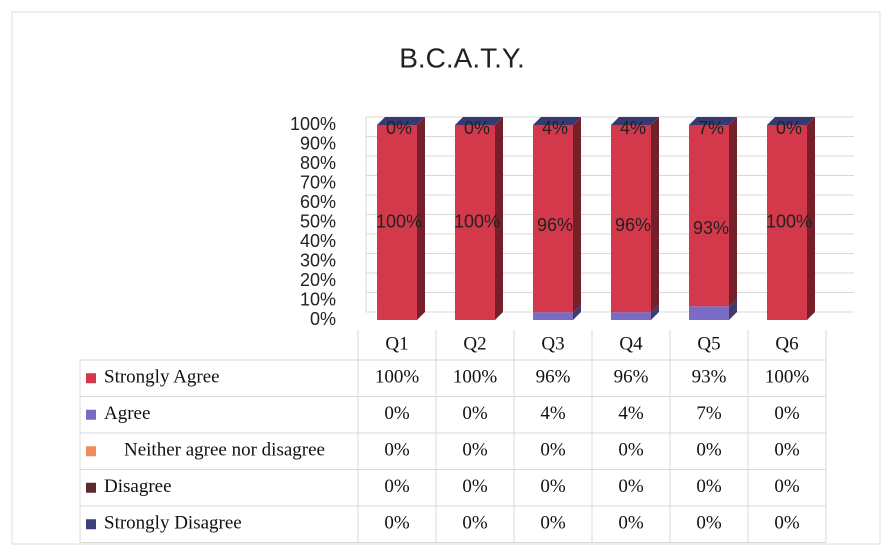  Describe the element at coordinates (786, 343) in the screenshot. I see `x-tick-label: Q6` at that location.